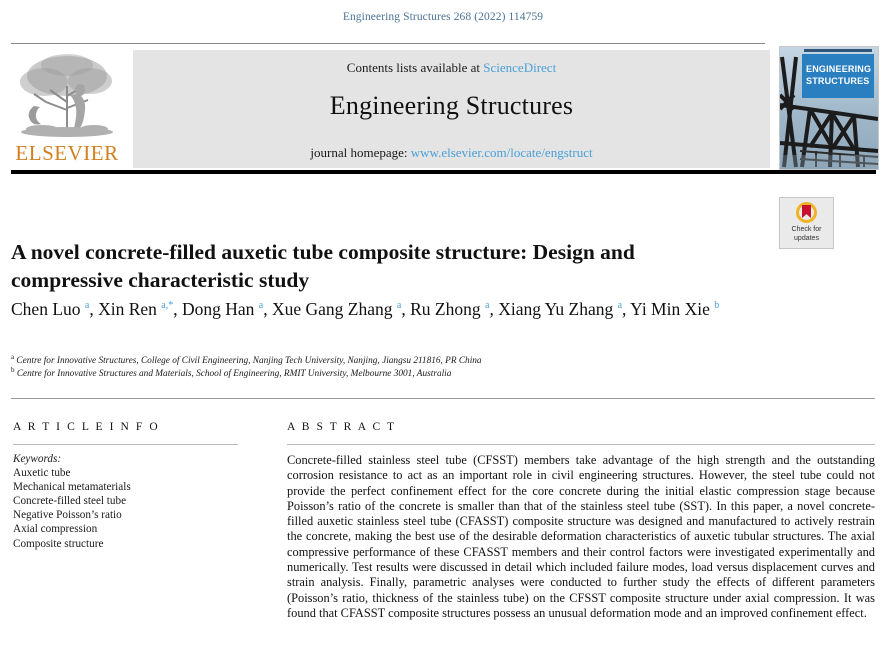 This screenshot has width=886, height=645. Describe the element at coordinates (838, 50) in the screenshot. I see `cover-top-bar` at that location.